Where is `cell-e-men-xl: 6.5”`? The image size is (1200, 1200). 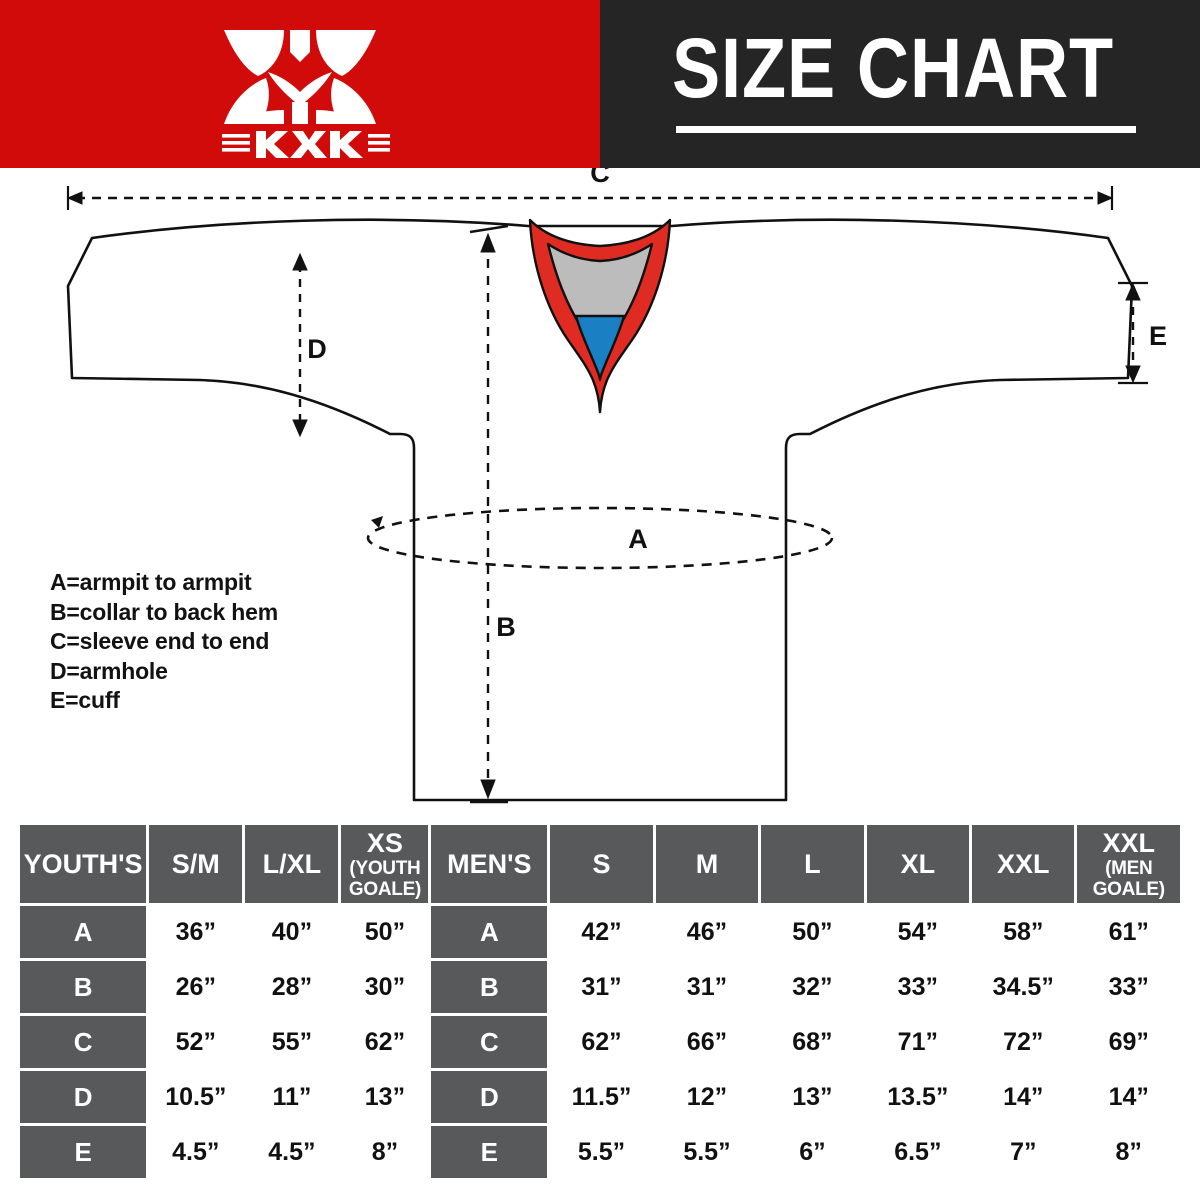 cell-e-men-xl: 6.5” is located at coordinates (918, 1152).